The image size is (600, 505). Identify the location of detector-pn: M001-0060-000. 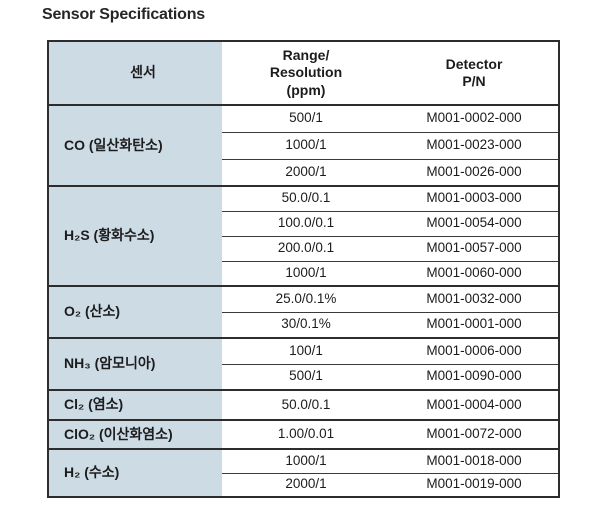
(474, 273).